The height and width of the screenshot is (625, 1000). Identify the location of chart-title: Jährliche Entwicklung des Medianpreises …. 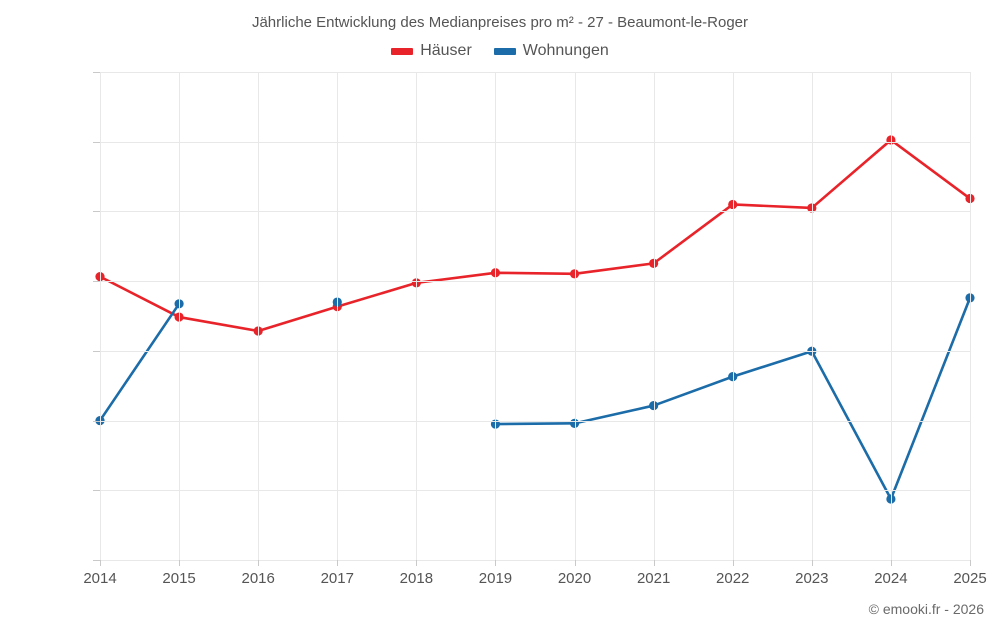
(500, 22).